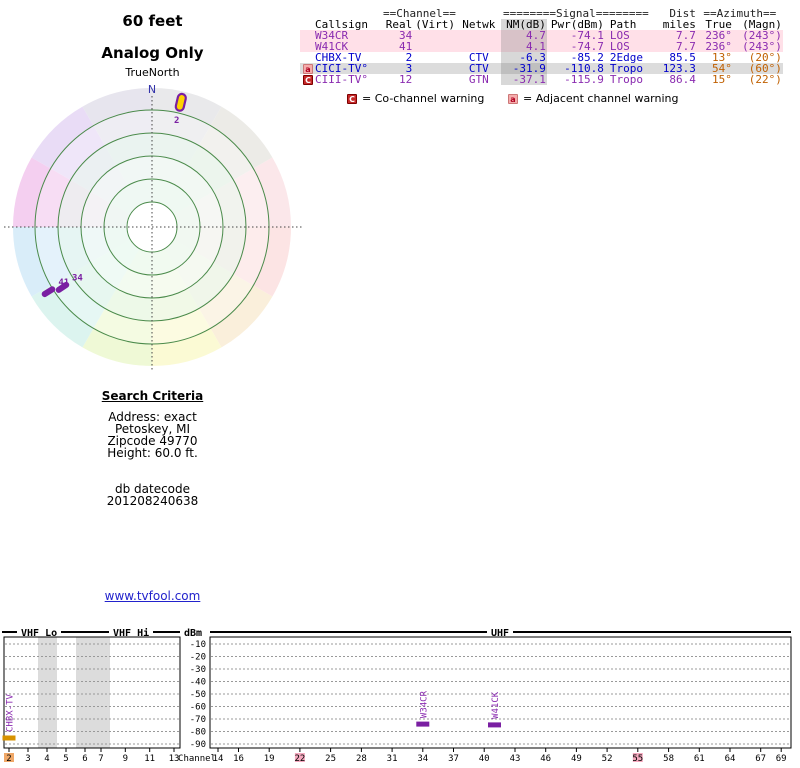  I want to click on callsign-column-header: Callsign, so click(341, 24).